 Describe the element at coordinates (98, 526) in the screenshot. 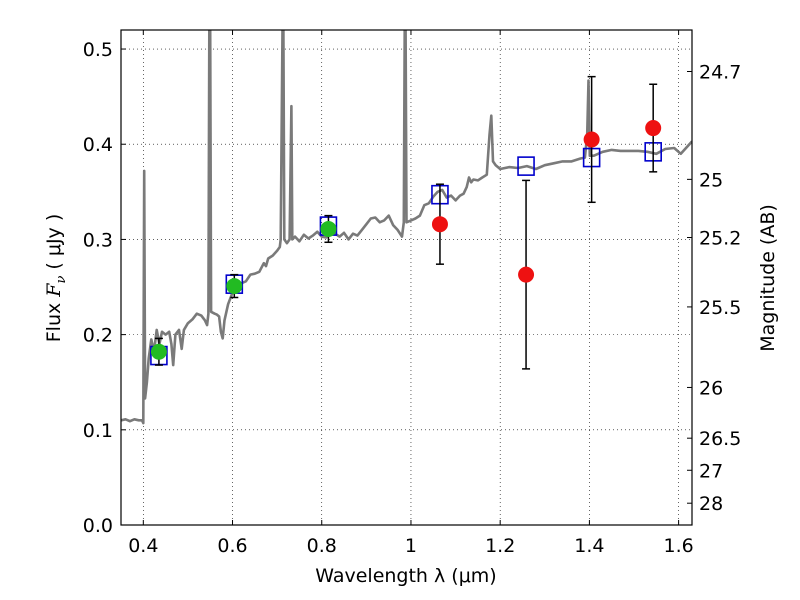

I see `y-tick-label: 0.0` at that location.